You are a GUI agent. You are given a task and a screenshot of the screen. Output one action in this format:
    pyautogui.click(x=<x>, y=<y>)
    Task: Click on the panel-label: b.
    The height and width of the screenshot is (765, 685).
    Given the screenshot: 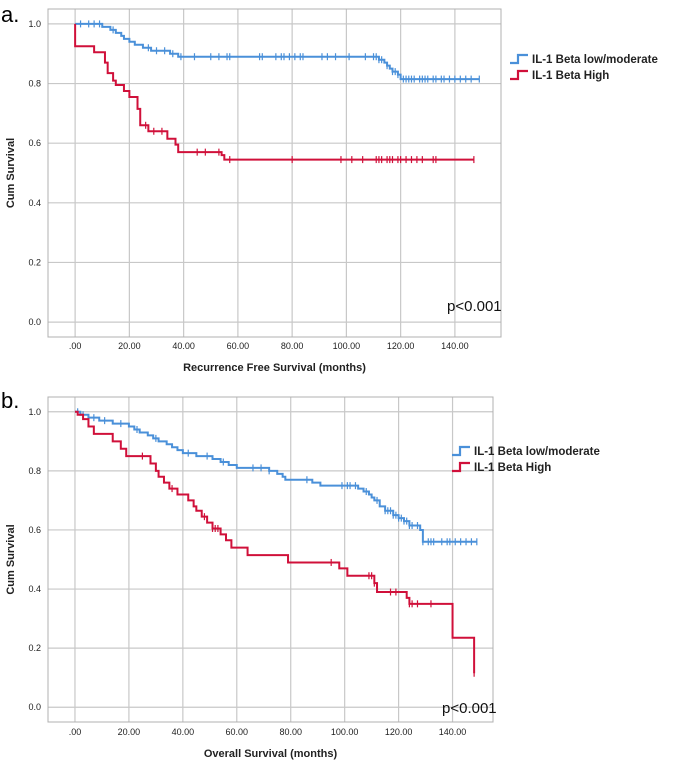 What is the action you would take?
    pyautogui.click(x=10, y=400)
    